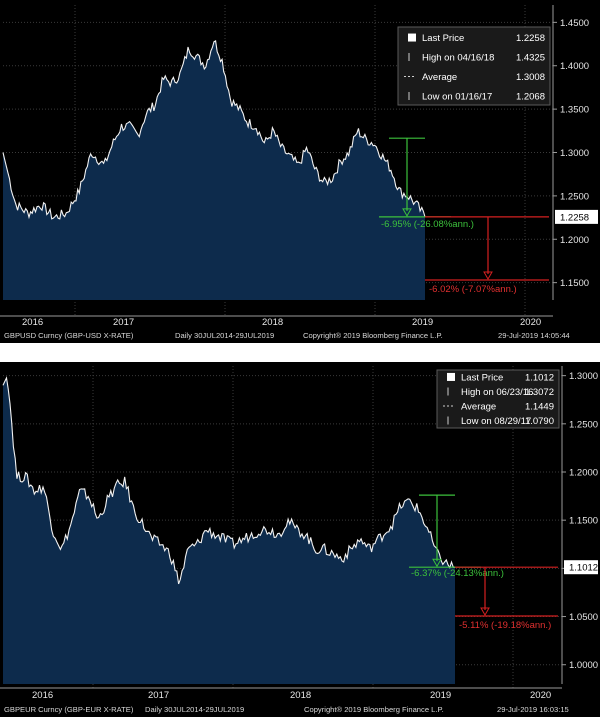 This screenshot has width=600, height=717. Describe the element at coordinates (539, 377) in the screenshot. I see `legend-last-price-value: 1.1012` at that location.